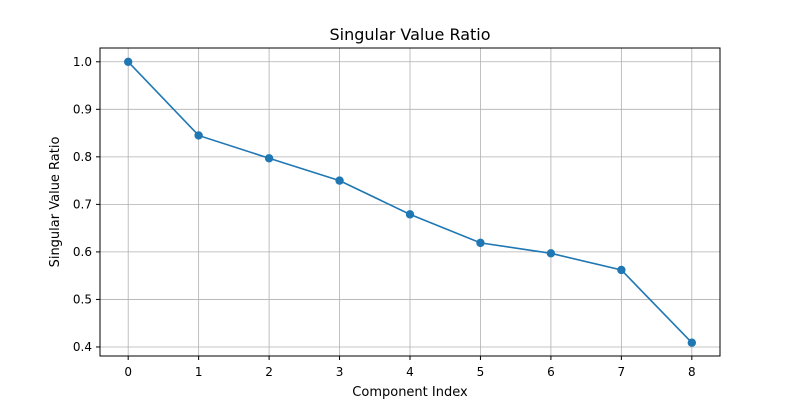 This screenshot has width=800, height=400. I want to click on y-tick-label: 1.0, so click(82, 62).